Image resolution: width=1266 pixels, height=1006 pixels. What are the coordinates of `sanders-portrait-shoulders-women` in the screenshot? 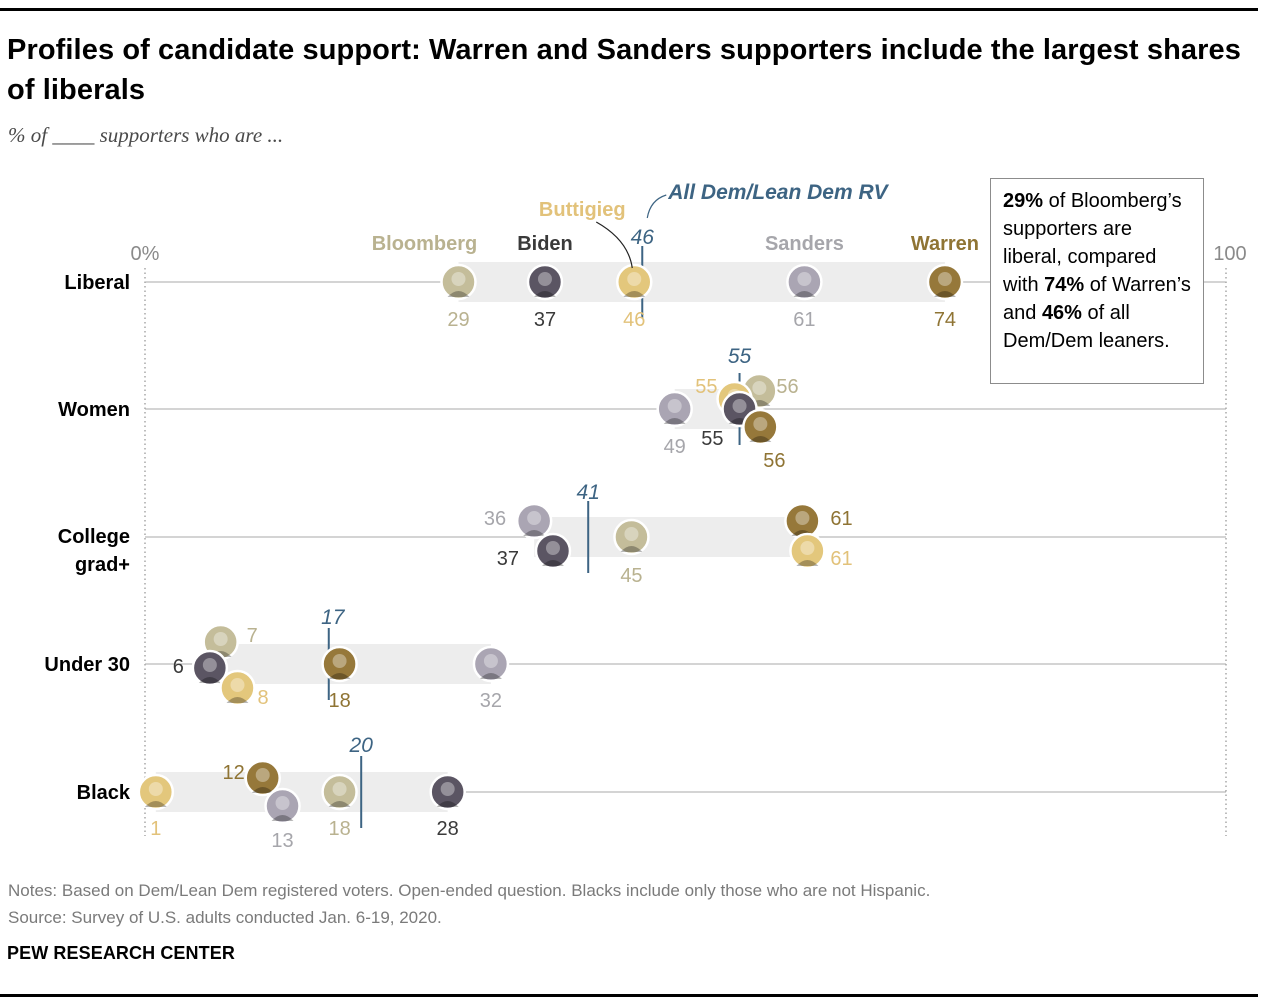 It's located at (674, 421).